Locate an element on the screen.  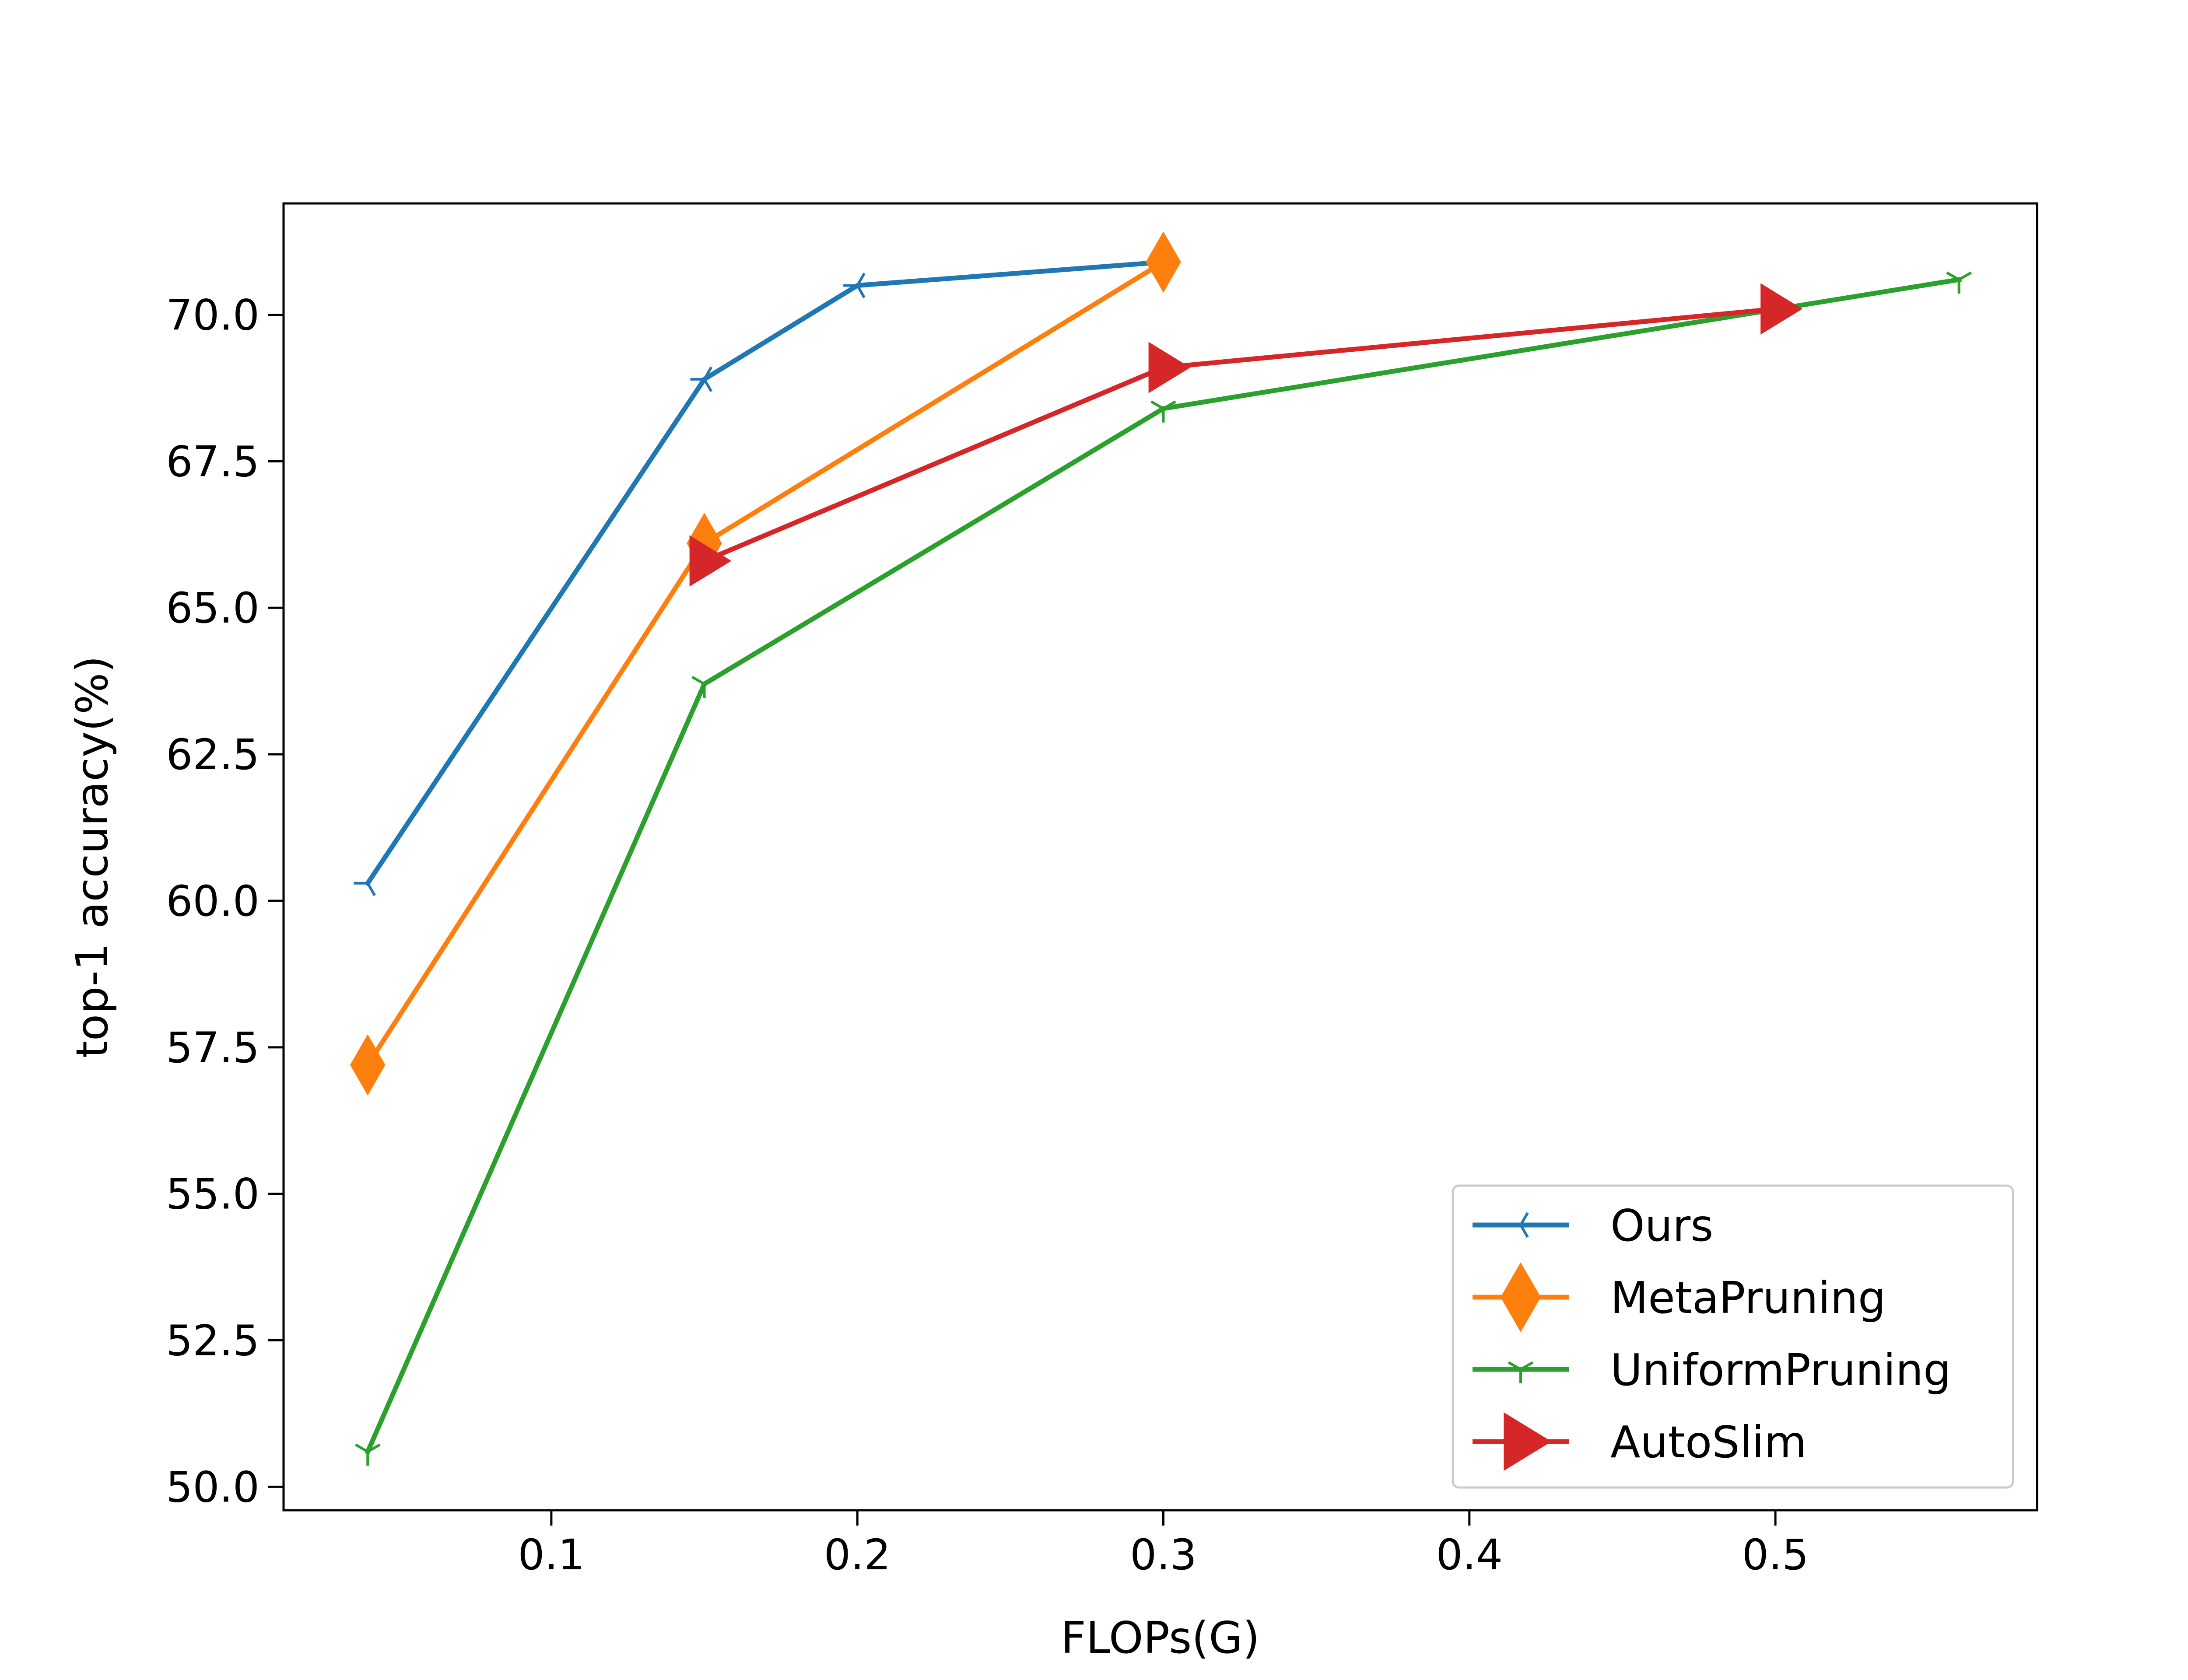
legend-item: MetaPruning is located at coordinates (1679, 1297).